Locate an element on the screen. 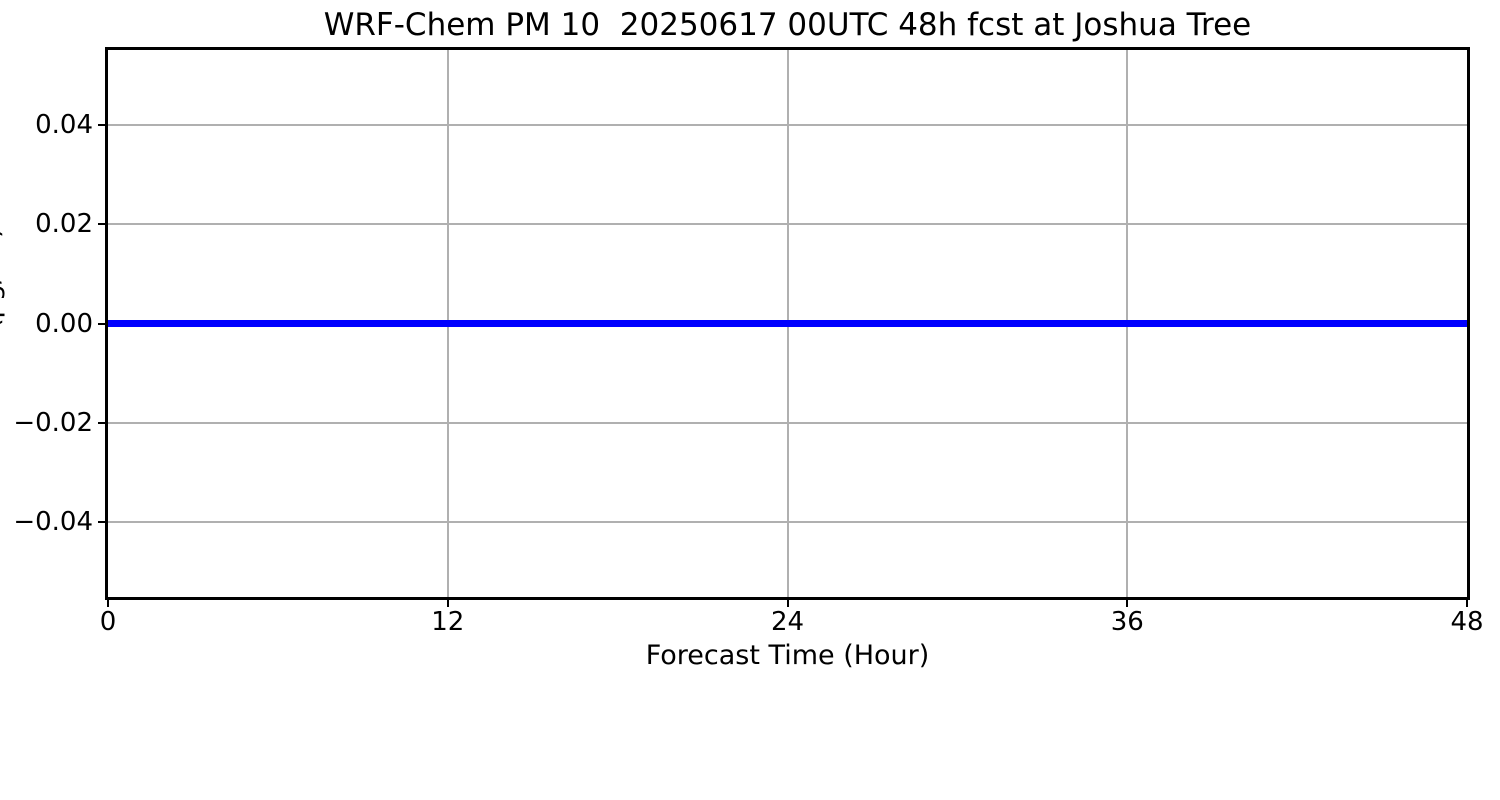 This screenshot has height=800, width=1500. x-tick-label: 24 is located at coordinates (787, 622).